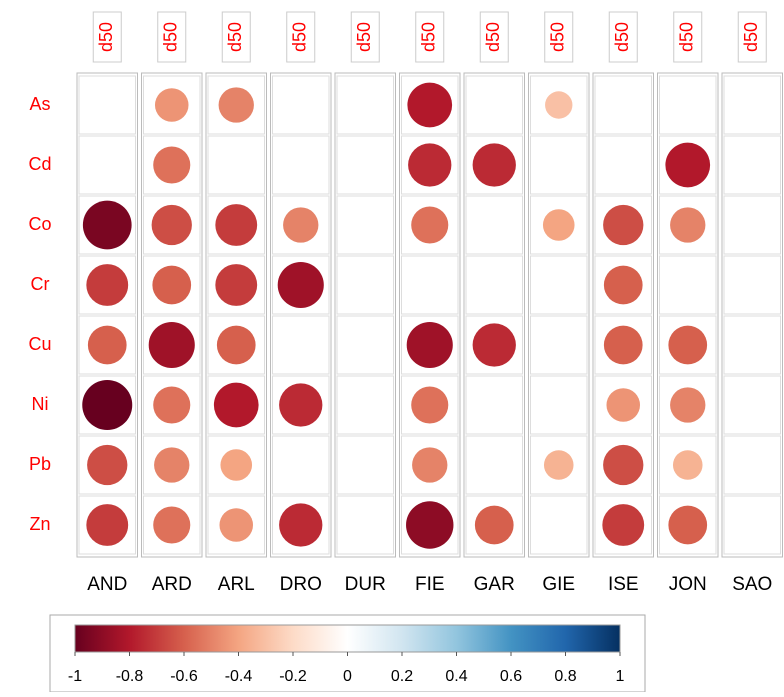  Describe the element at coordinates (39, 524) in the screenshot. I see `y-tick-label: Zn` at that location.